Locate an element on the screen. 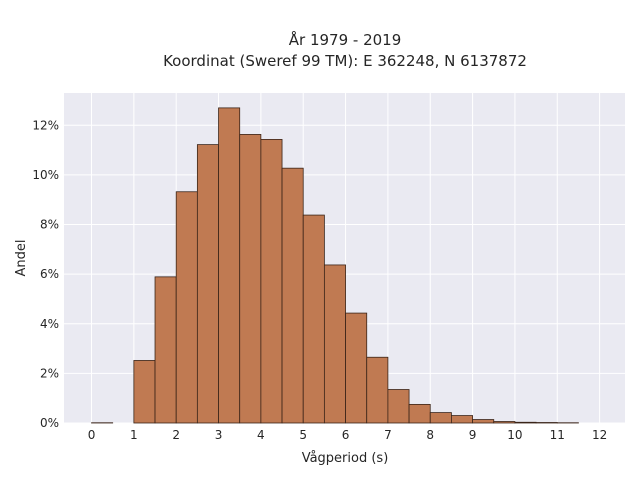 Image resolution: width=640 pixels, height=480 pixels. y-tick-label: 10% is located at coordinates (45, 175).